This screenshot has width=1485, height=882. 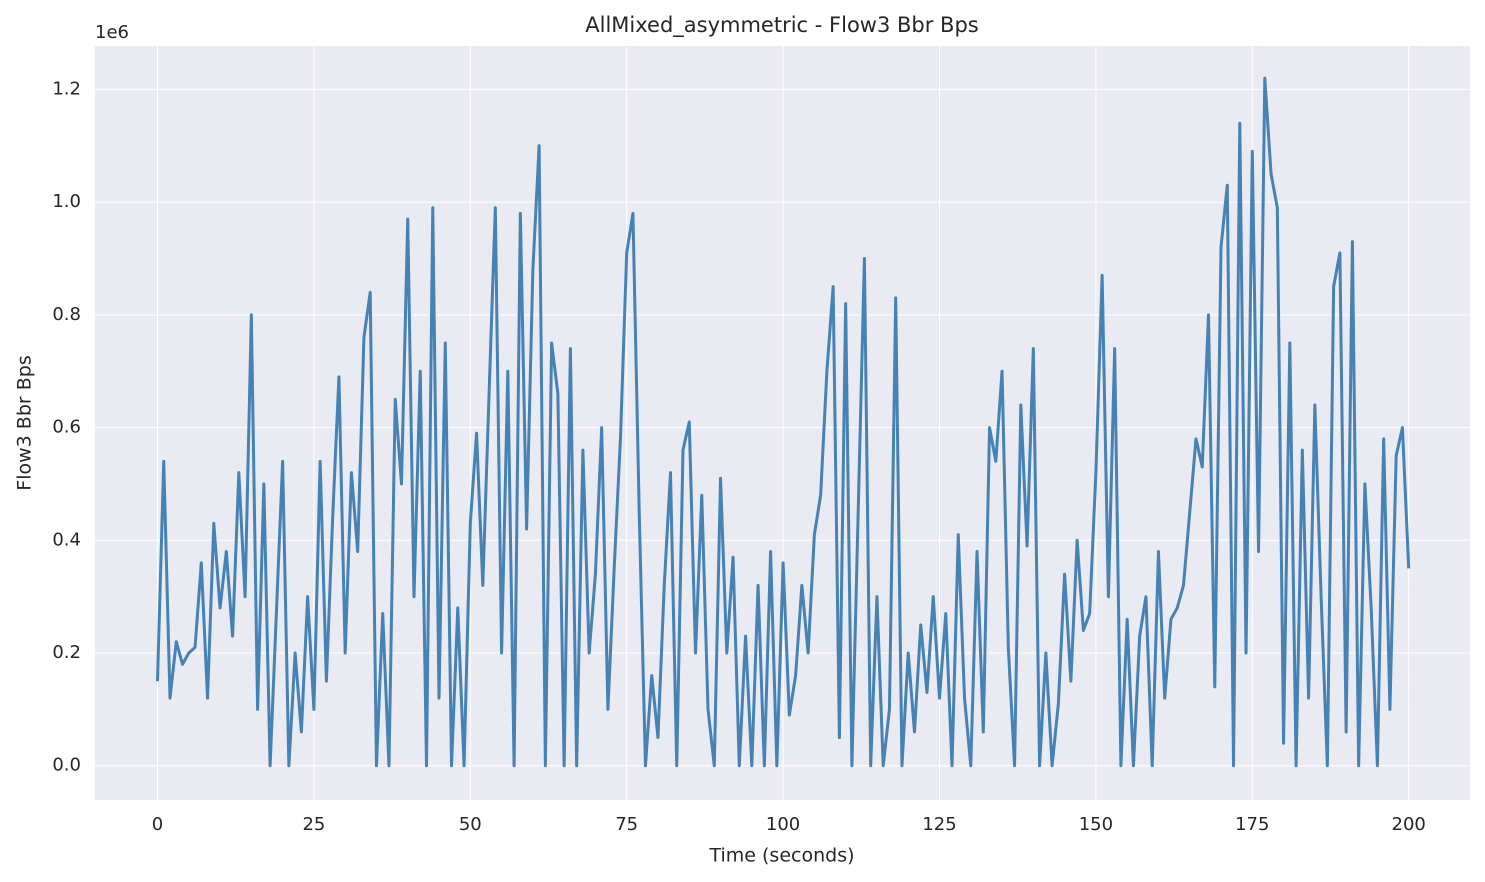 What do you see at coordinates (626, 824) in the screenshot?
I see `x-tick-label: 75` at bounding box center [626, 824].